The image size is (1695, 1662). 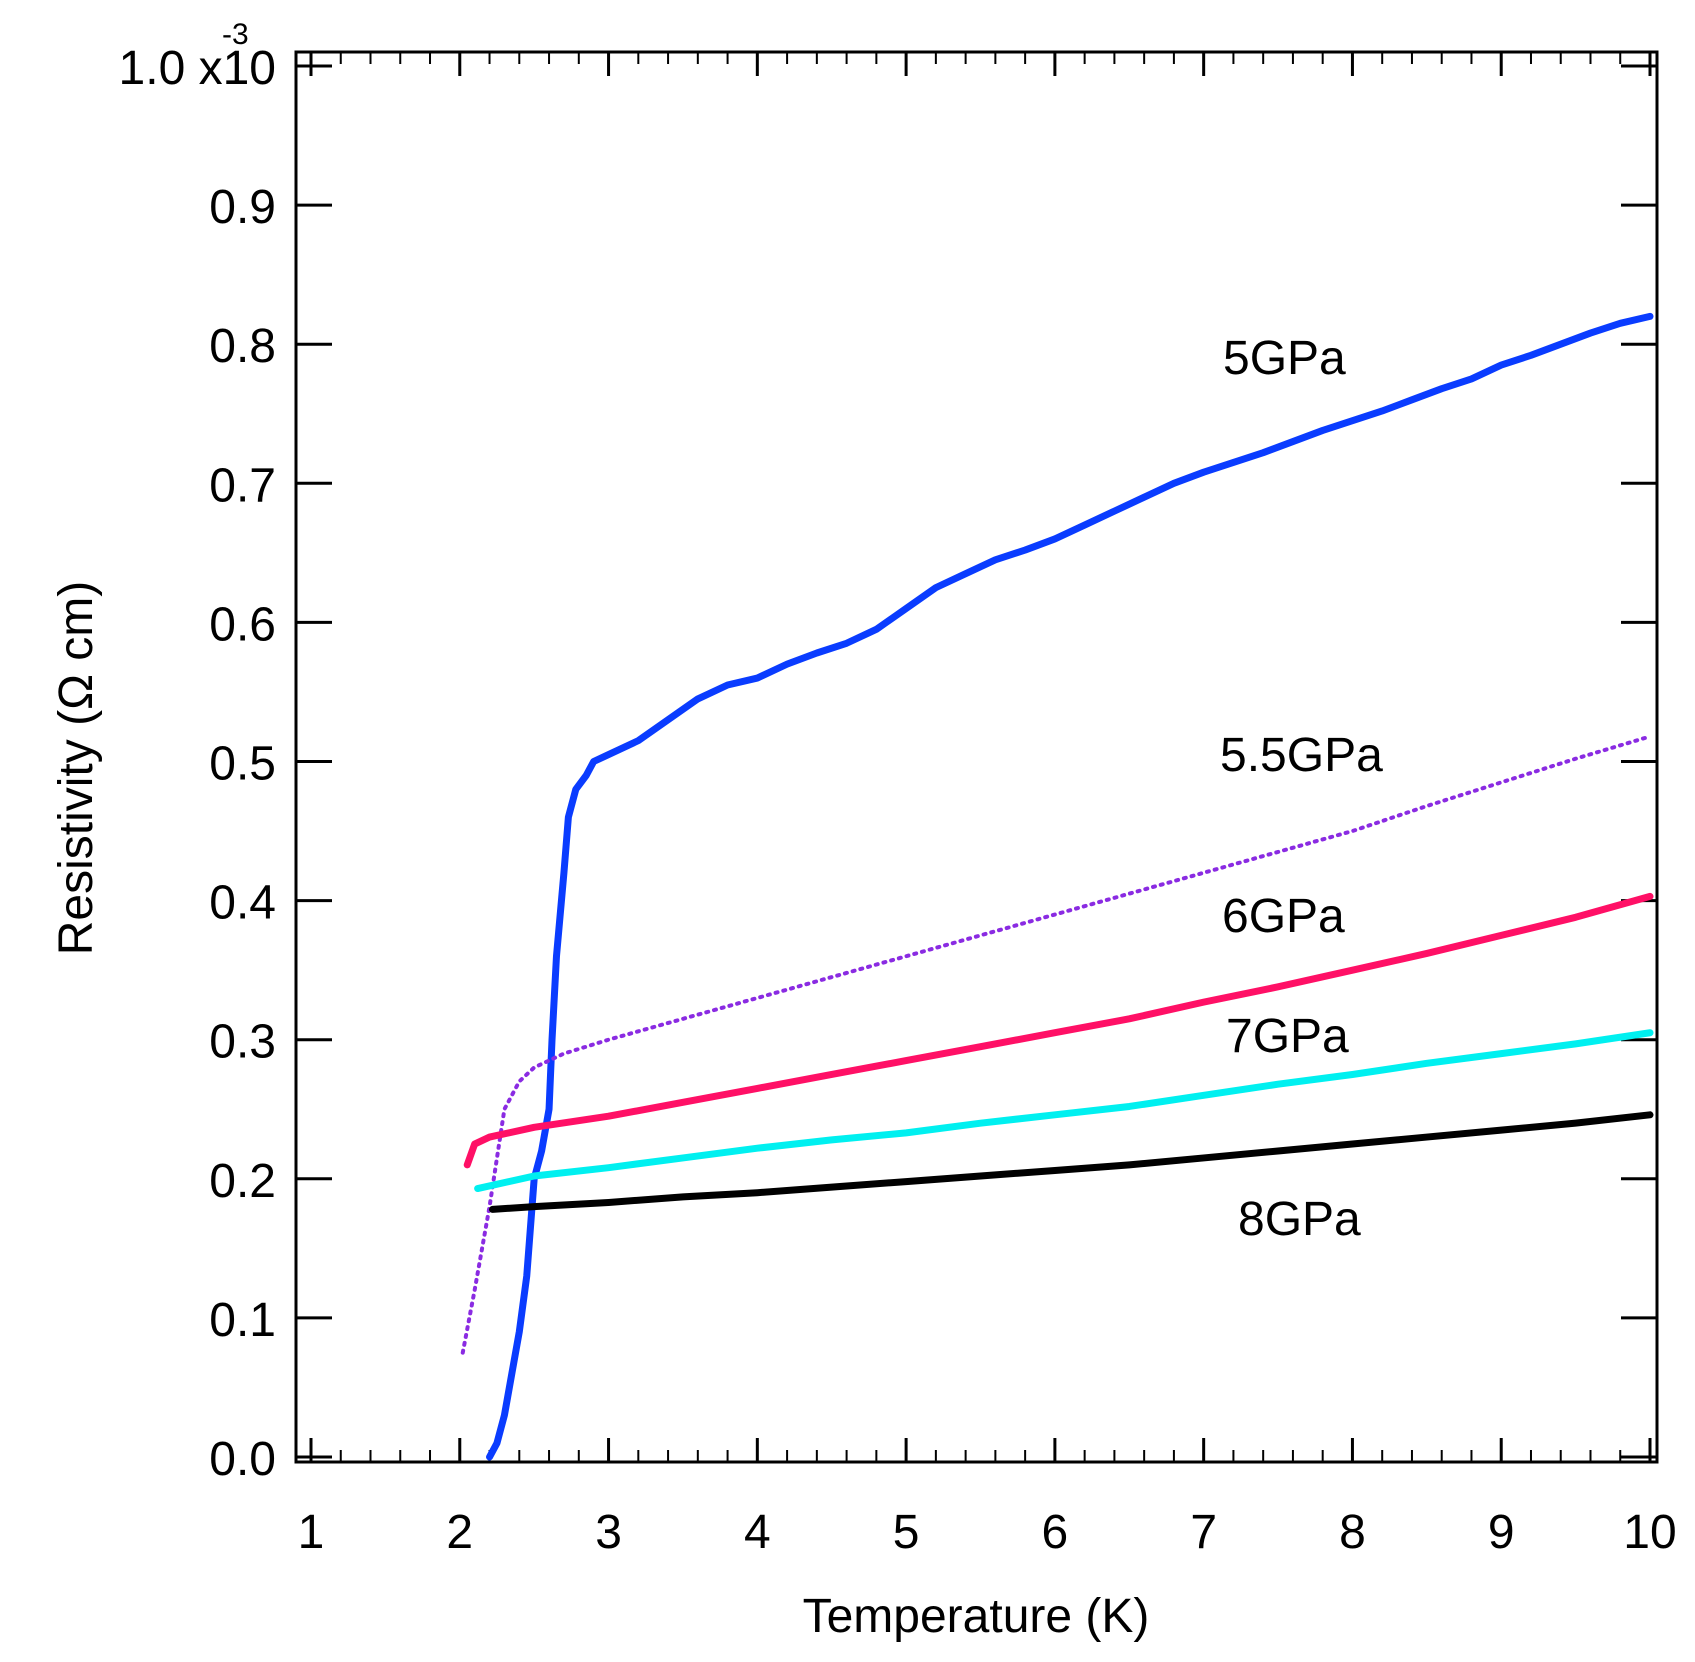 What do you see at coordinates (242, 764) in the screenshot?
I see `y-tick-label: 0.5` at bounding box center [242, 764].